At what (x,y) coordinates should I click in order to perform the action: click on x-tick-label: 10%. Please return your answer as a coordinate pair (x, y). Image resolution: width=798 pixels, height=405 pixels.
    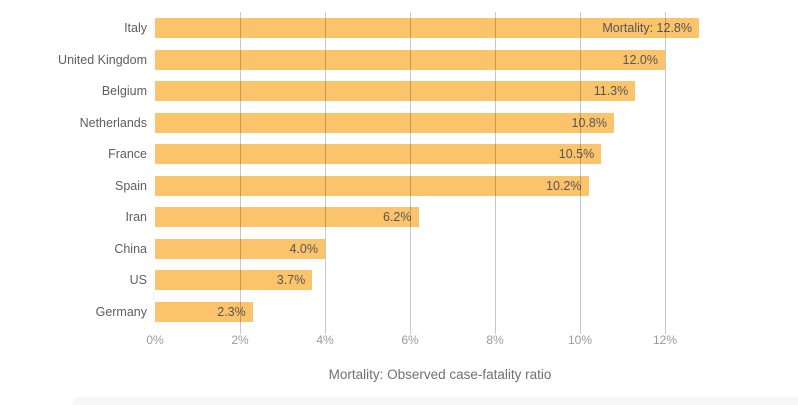
    Looking at the image, I should click on (580, 340).